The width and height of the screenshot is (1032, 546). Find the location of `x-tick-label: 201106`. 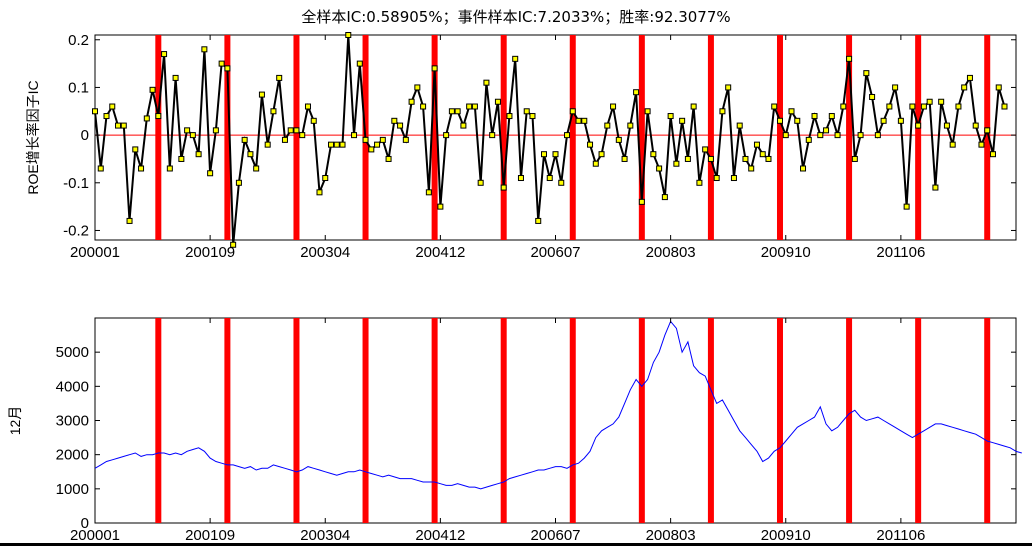

x-tick-label: 201106 is located at coordinates (900, 535).